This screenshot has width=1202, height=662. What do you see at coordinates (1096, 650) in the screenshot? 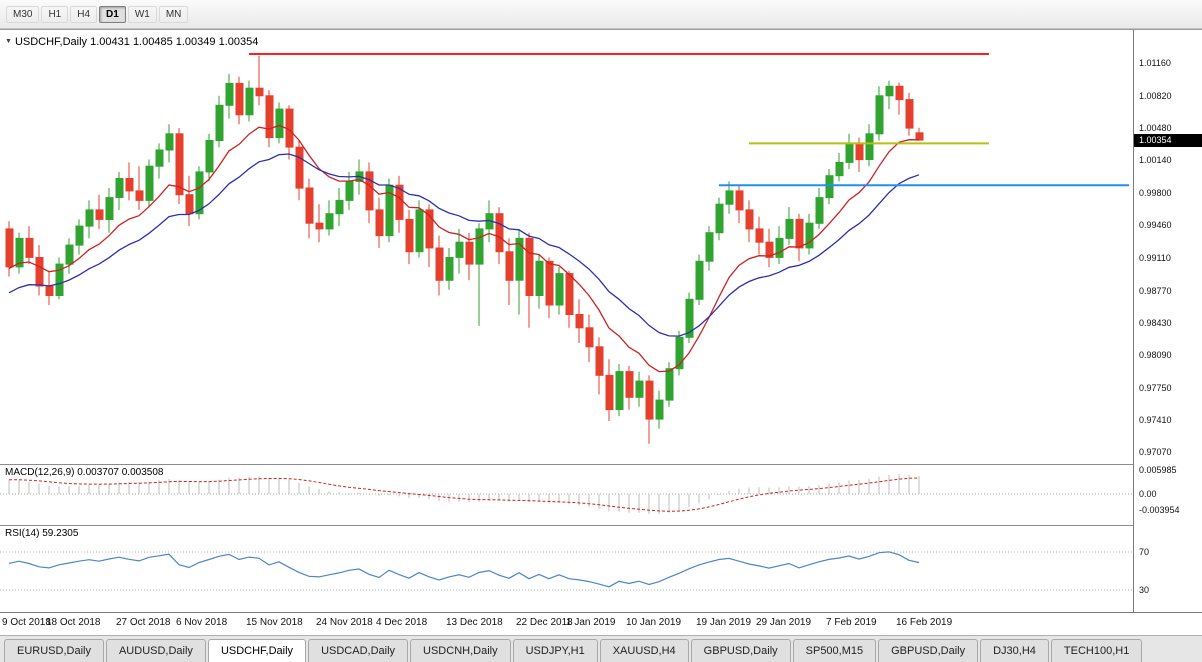
I see `chart-tab-tech100-h1: TECH100,H1` at bounding box center [1096, 650].